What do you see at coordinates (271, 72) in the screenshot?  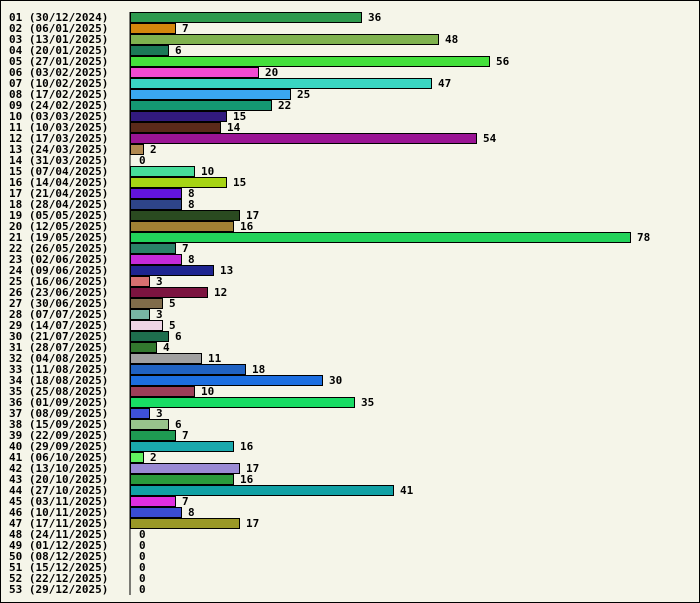 I see `value-label: 20` at bounding box center [271, 72].